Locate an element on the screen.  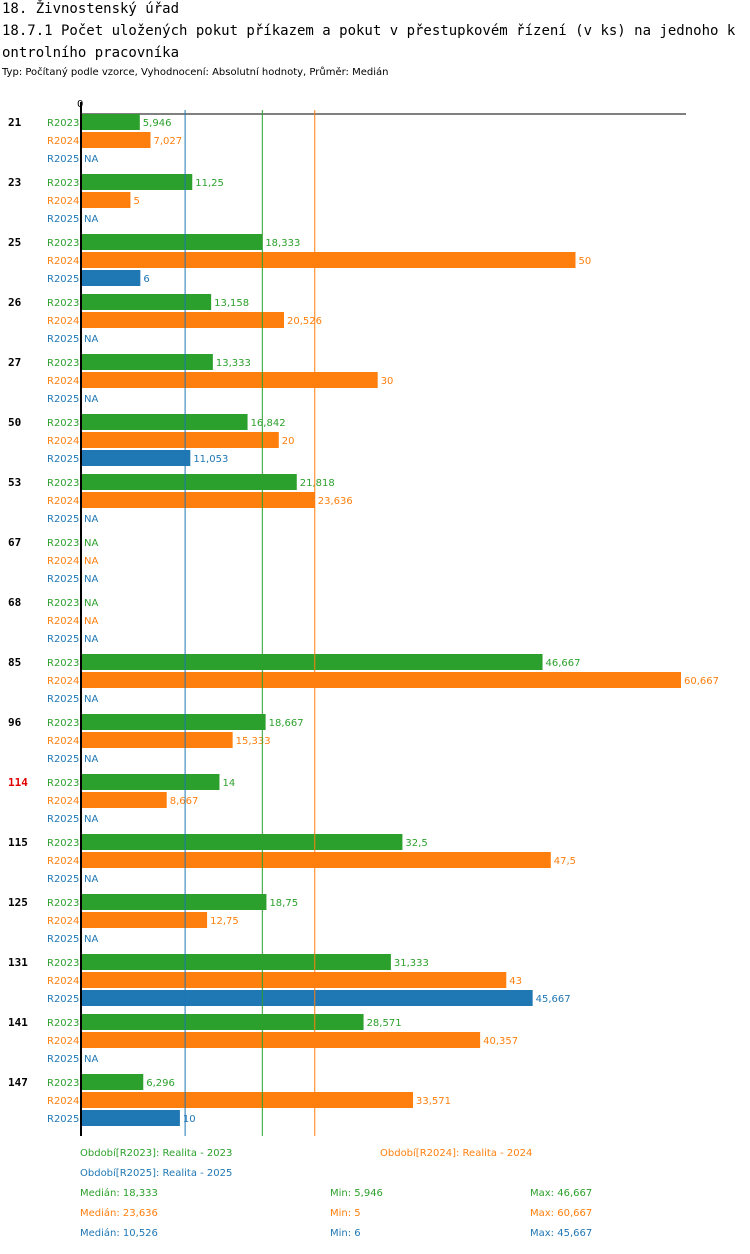
bar-value-label: 12,75 is located at coordinates (224, 921).